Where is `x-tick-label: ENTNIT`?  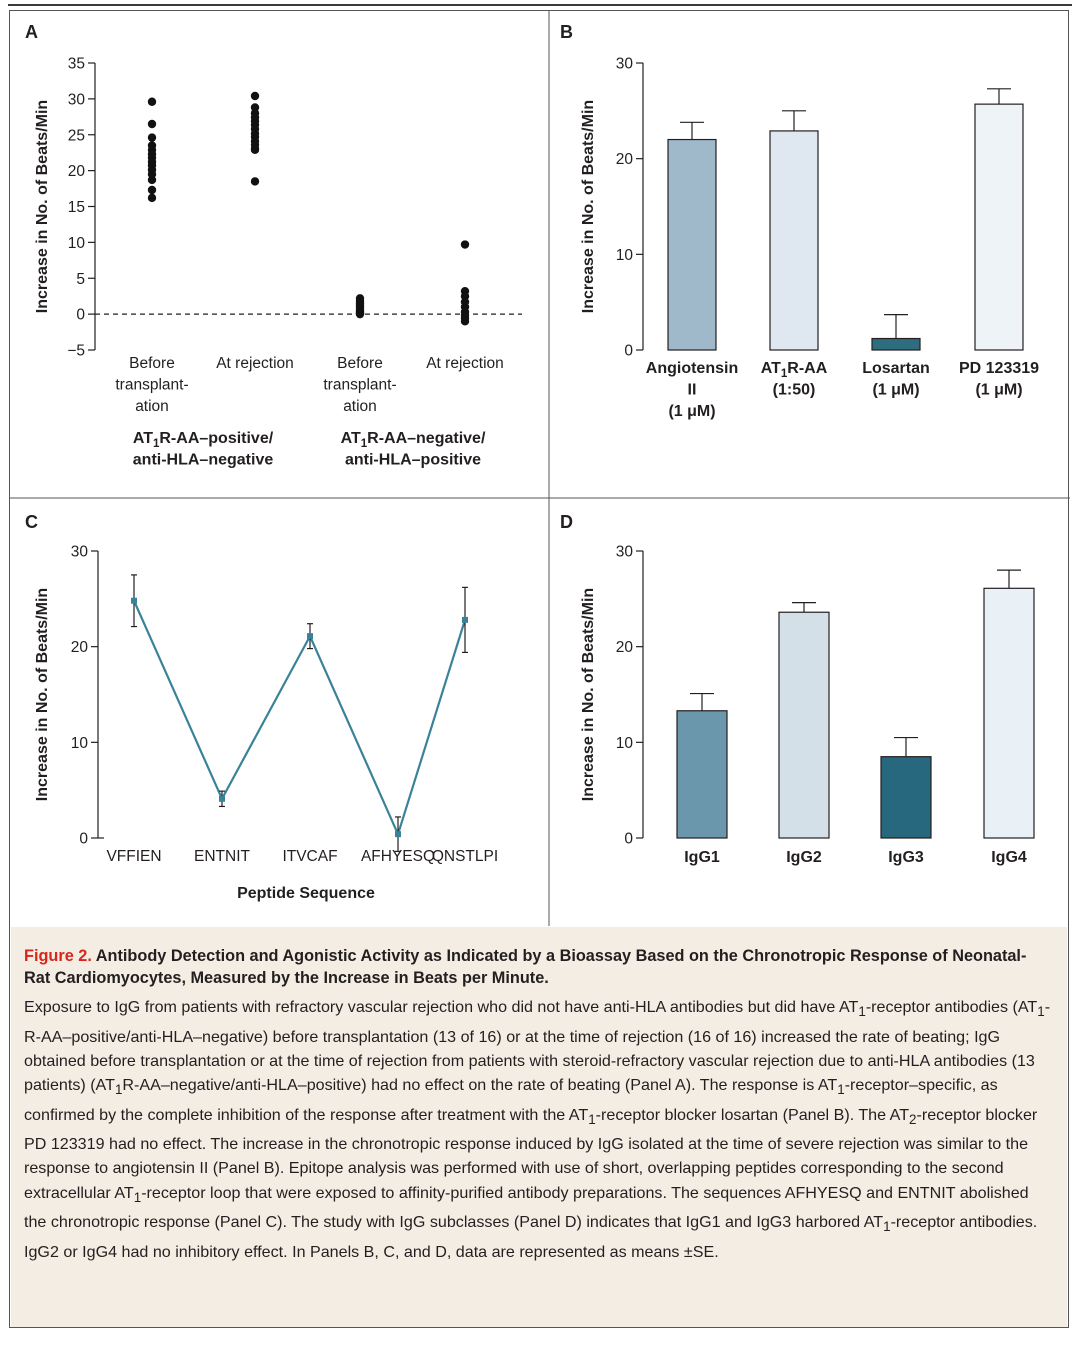
x-tick-label: ENTNIT is located at coordinates (222, 856).